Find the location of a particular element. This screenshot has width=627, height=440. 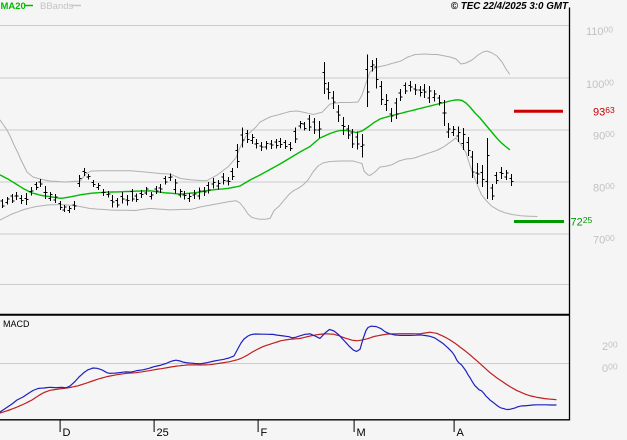

svg-text: 9000 is located at coordinates (604, 135).